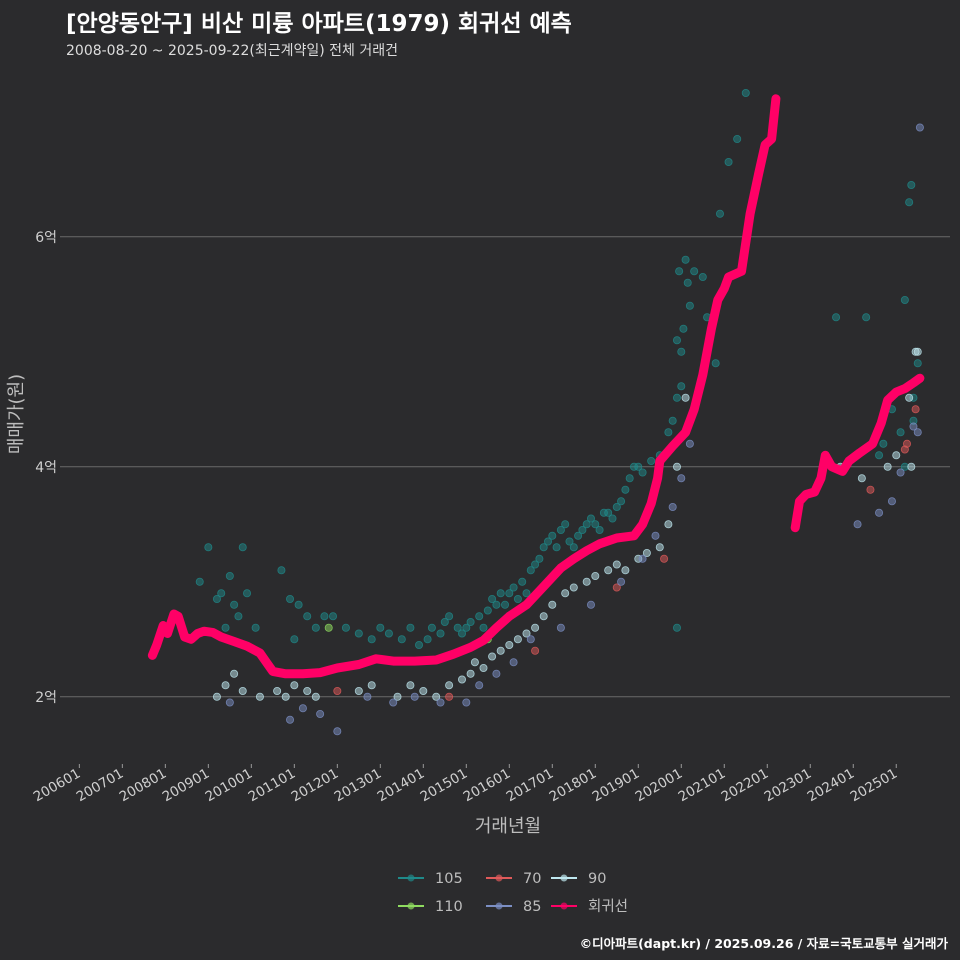 The image size is (960, 960). Describe the element at coordinates (597, 879) in the screenshot. I see `legend-label: 90` at that location.